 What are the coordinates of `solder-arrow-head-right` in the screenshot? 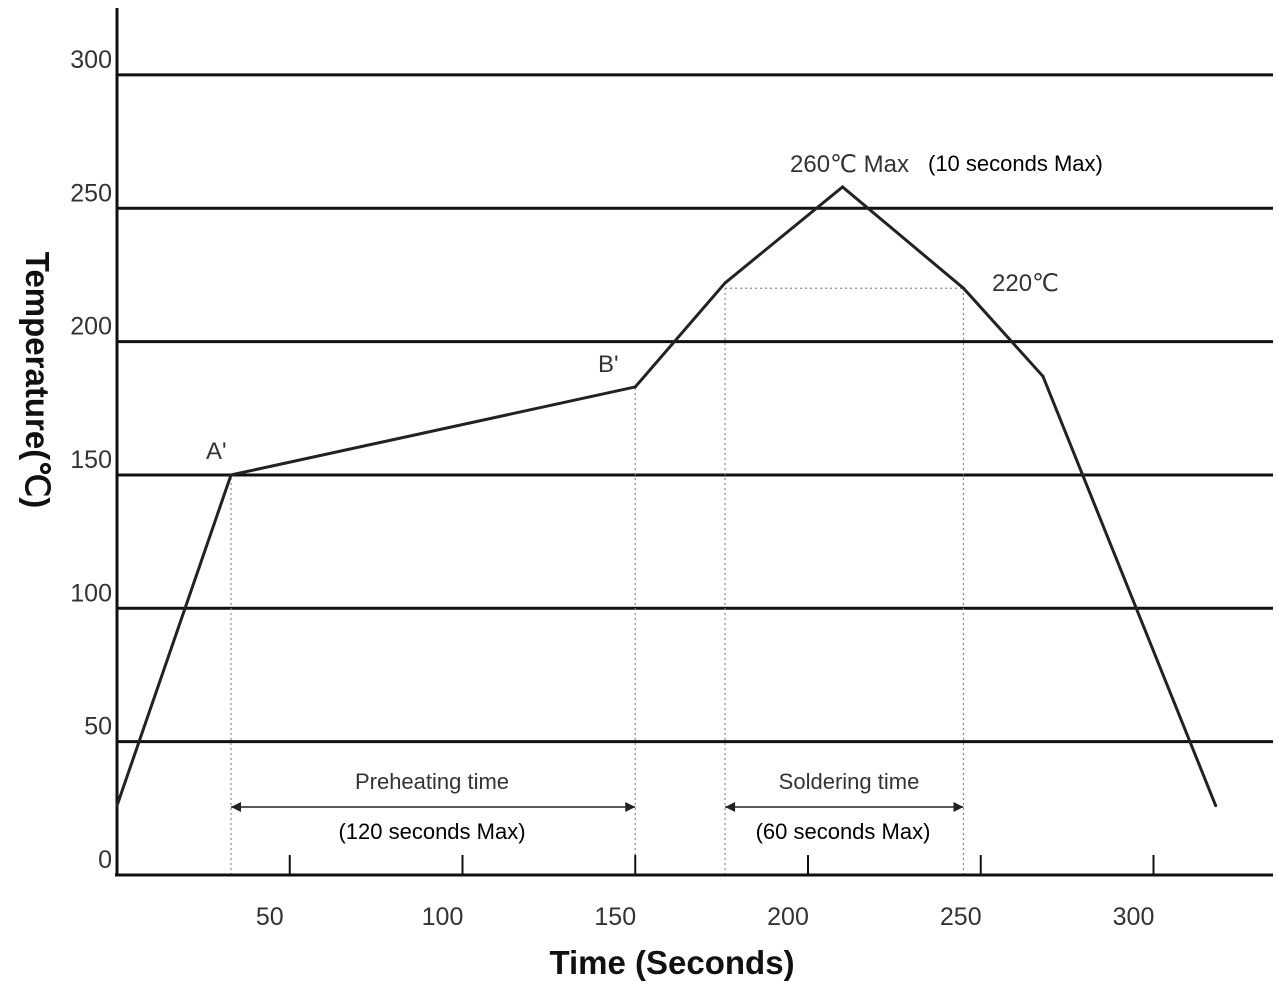 It's located at (958, 807).